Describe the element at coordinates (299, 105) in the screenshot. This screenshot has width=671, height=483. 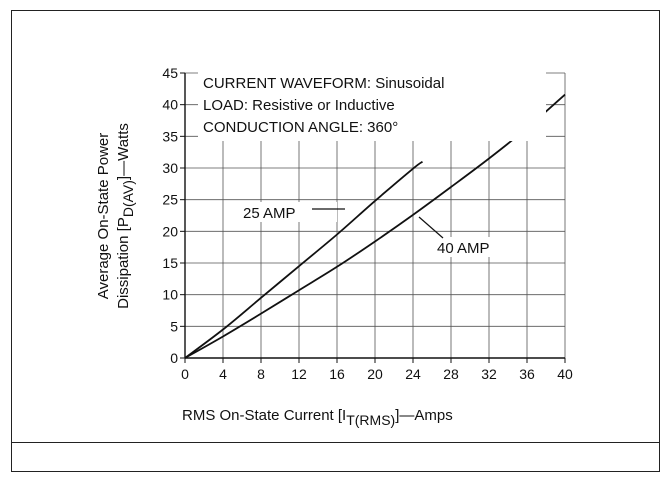
I see `condition-load: LOAD: Resistive or Inductive` at that location.